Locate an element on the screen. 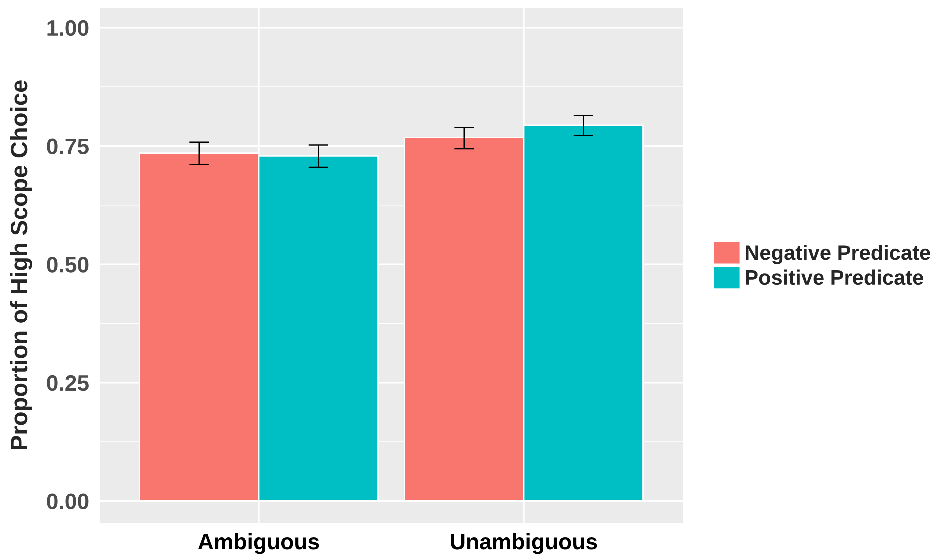  x-tick-label: Ambiguous is located at coordinates (259, 543).